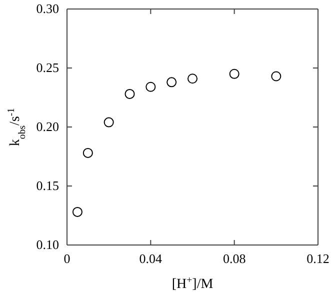 The height and width of the screenshot is (294, 331). What do you see at coordinates (67, 258) in the screenshot?
I see `x-tick-label: 0` at bounding box center [67, 258].